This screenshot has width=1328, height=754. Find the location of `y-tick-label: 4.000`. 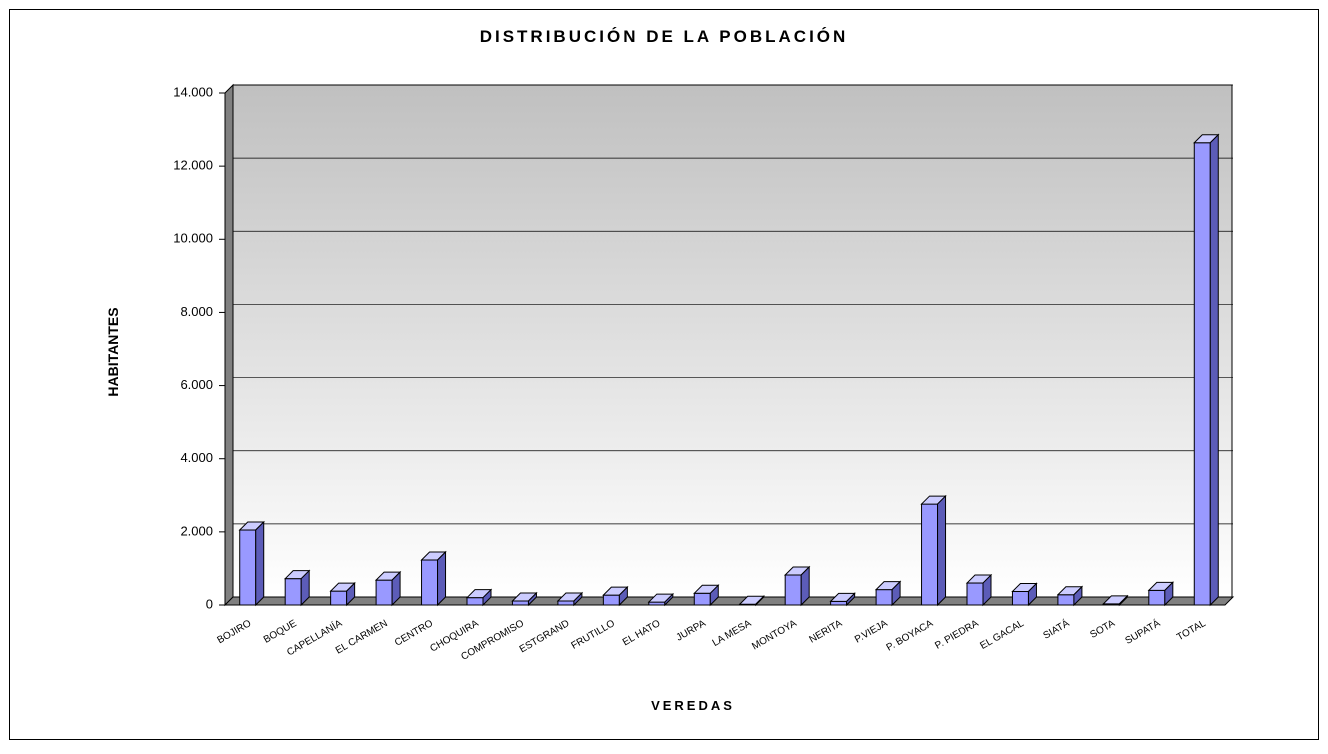

y-tick-label: 4.000 is located at coordinates (196, 457).